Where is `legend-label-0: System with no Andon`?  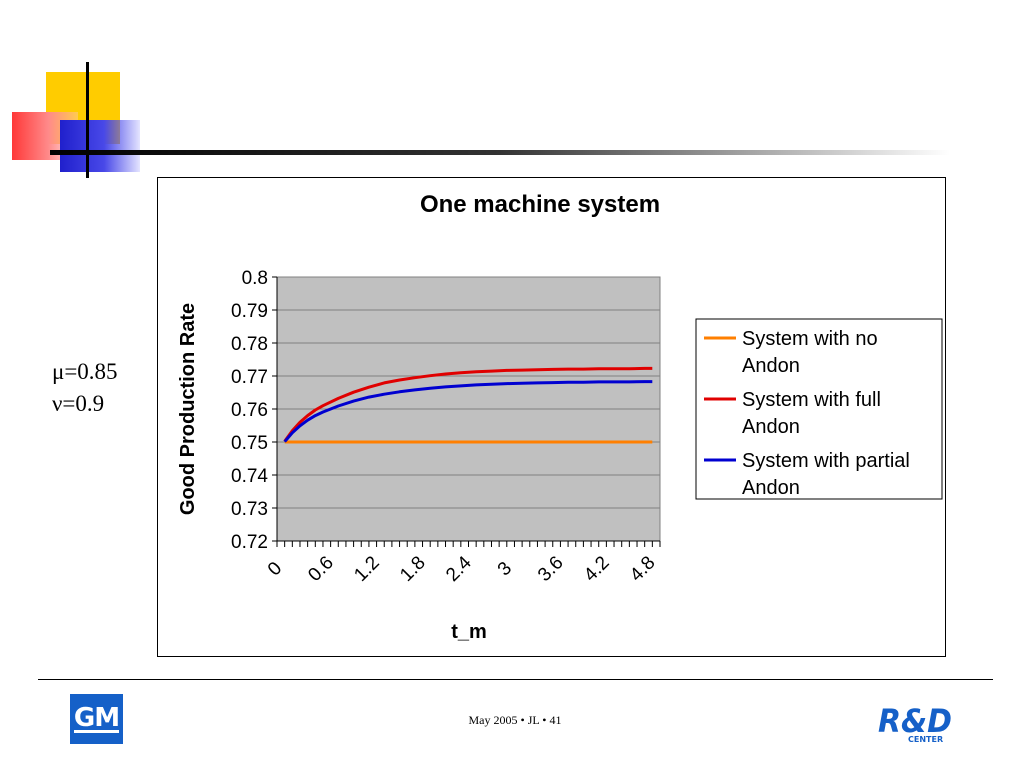
legend-label-0: System with no Andon is located at coordinates (810, 352).